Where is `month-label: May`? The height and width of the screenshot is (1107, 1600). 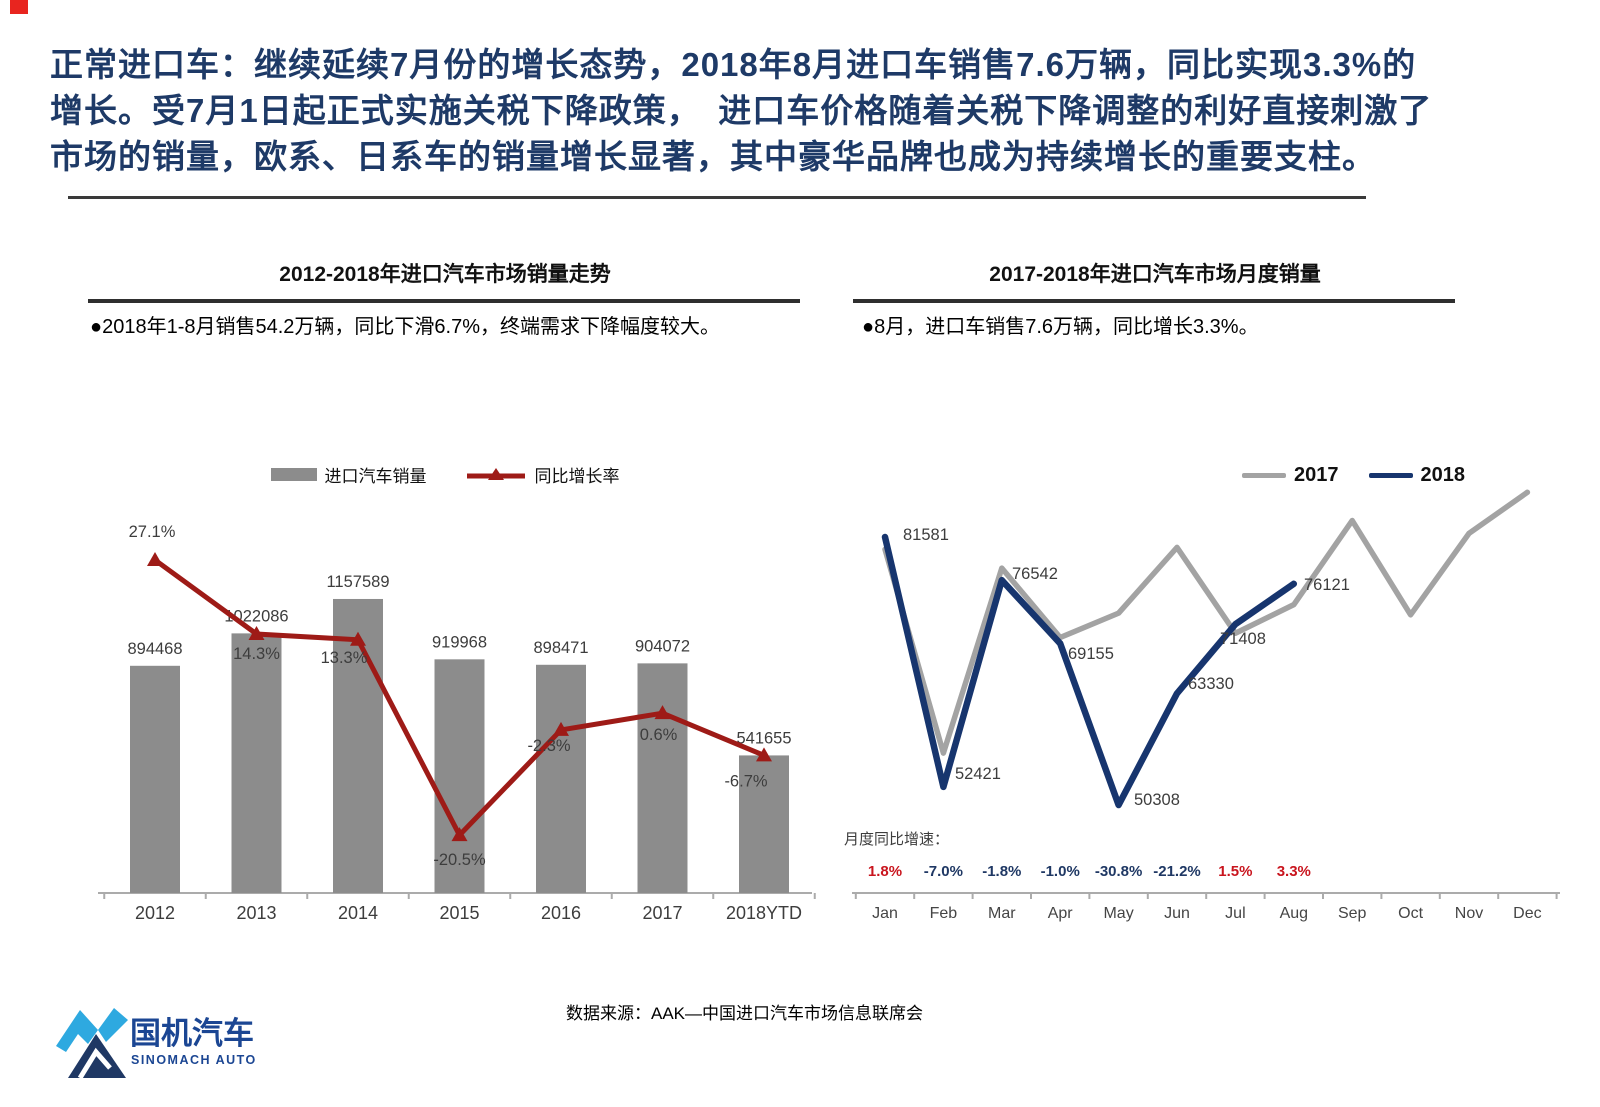
month-label: May is located at coordinates (1118, 913).